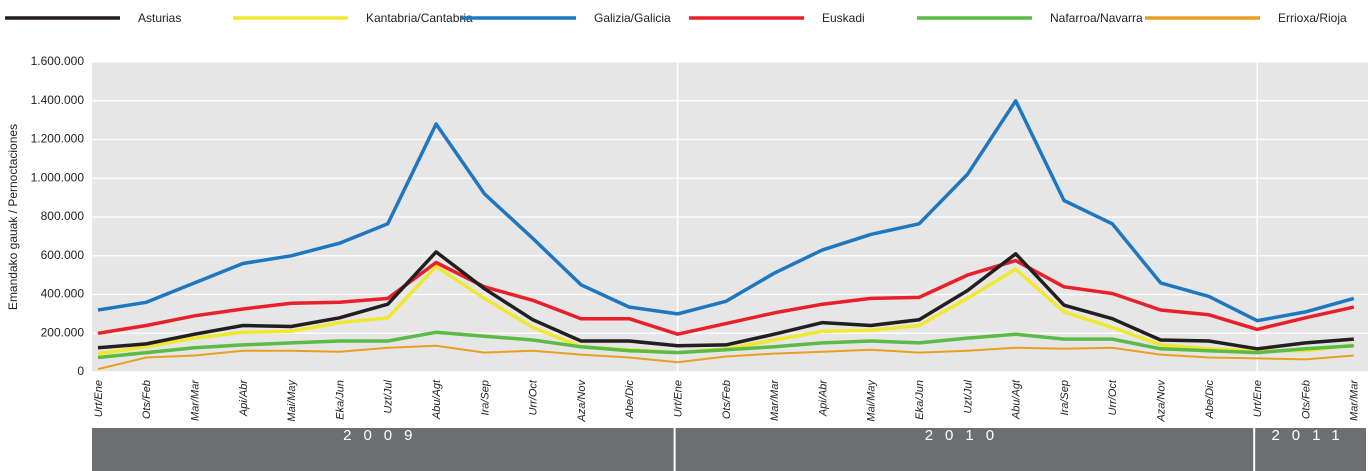  What do you see at coordinates (63, 255) in the screenshot?
I see `y-tick-label: 600.000` at bounding box center [63, 255].